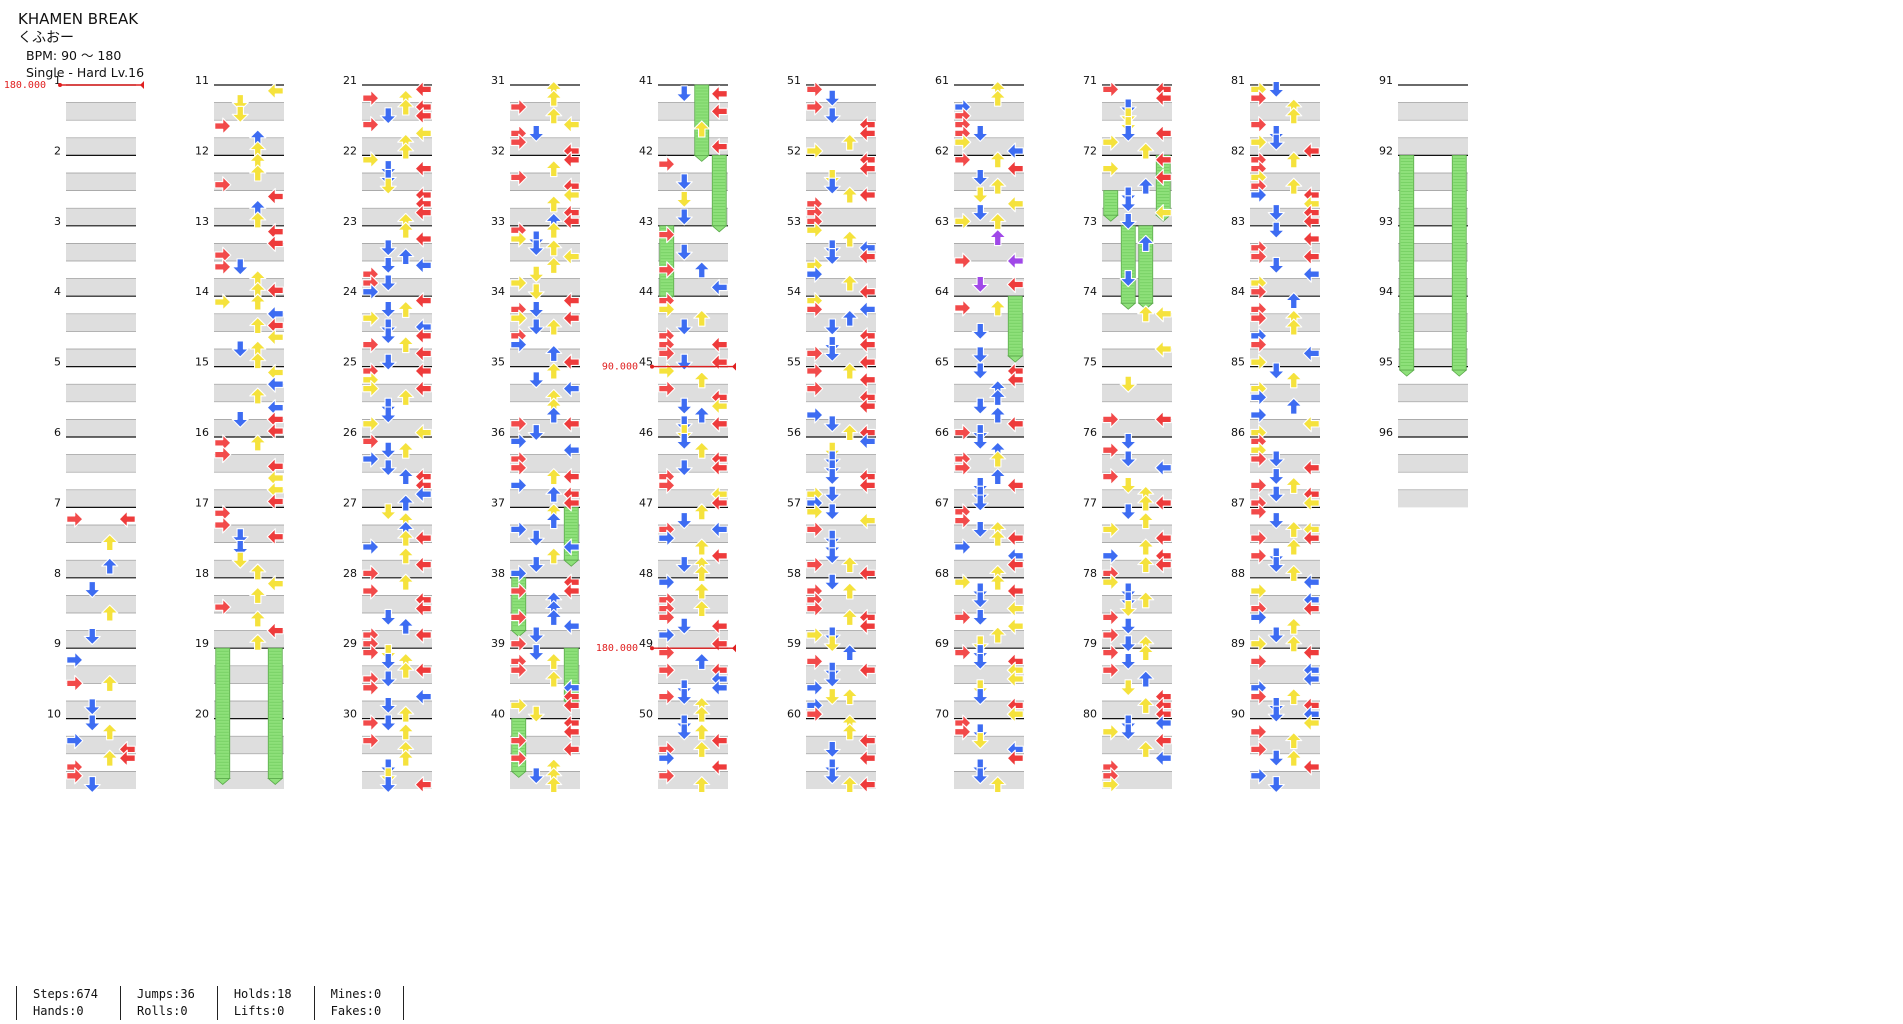  Describe the element at coordinates (275, 781) in the screenshot. I see `hold-tail` at that location.